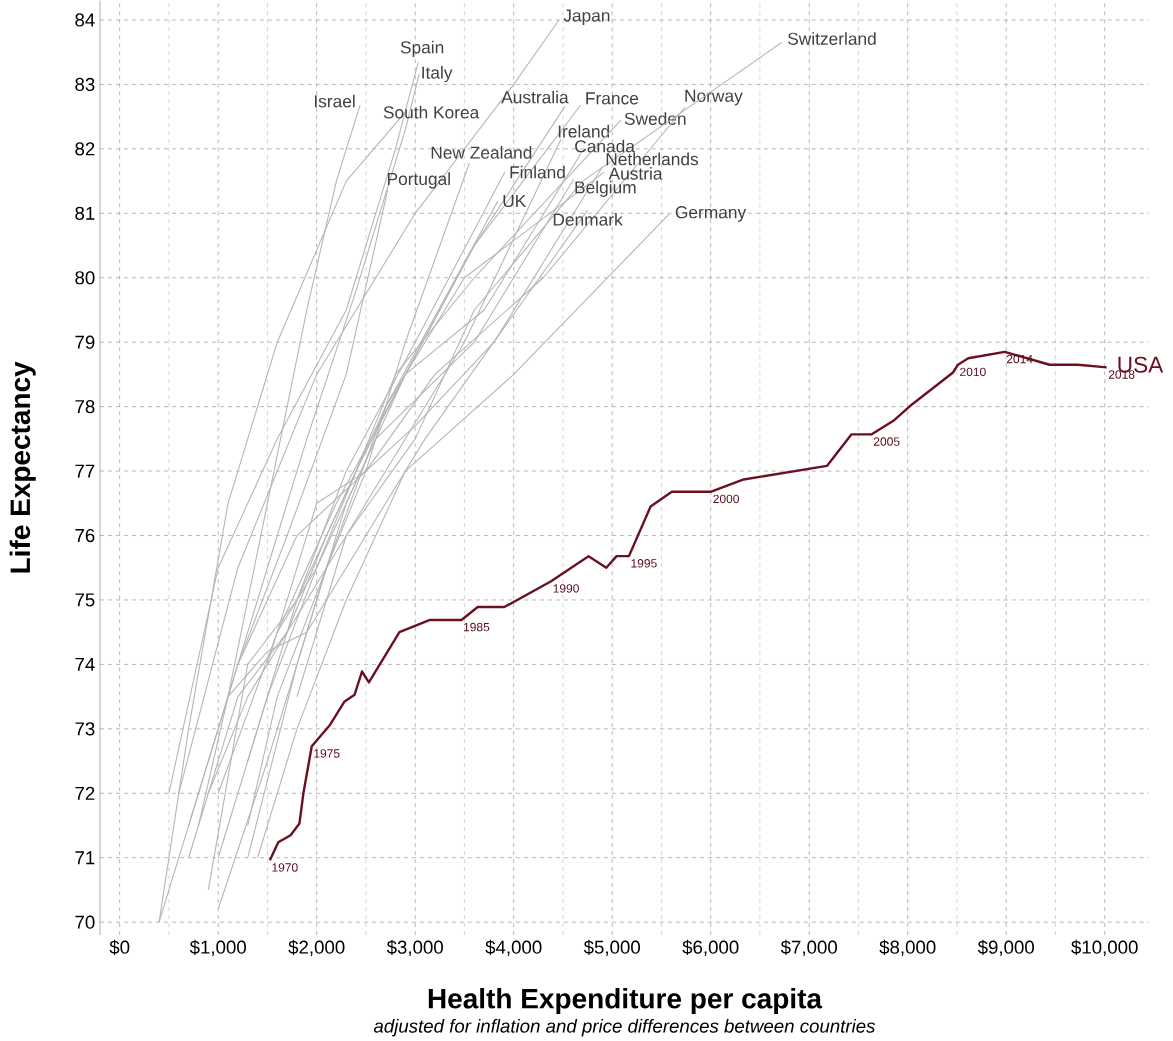 The width and height of the screenshot is (1173, 1041). Describe the element at coordinates (605, 146) in the screenshot. I see `series-label: Canada` at that location.